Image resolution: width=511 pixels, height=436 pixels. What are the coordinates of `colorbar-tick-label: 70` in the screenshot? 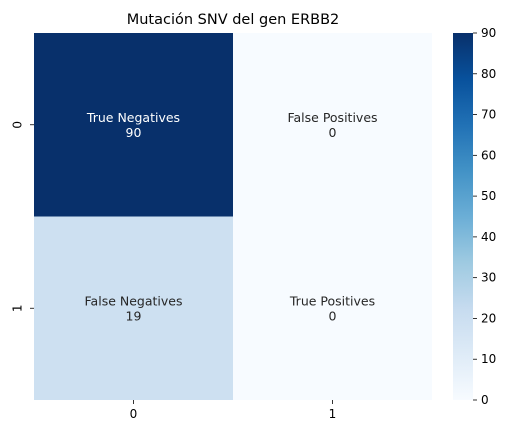 It's located at (488, 115).